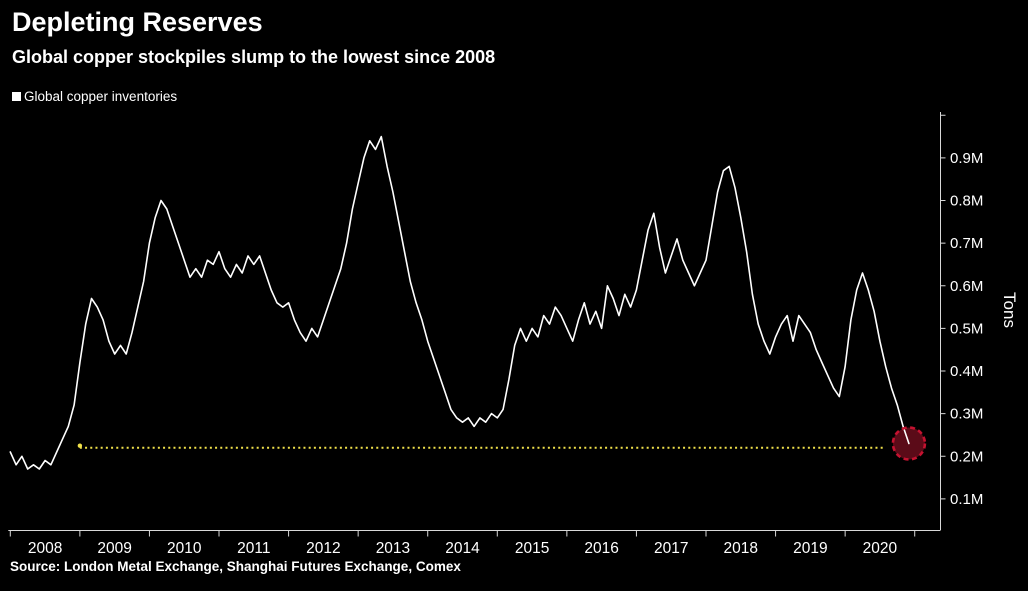 The width and height of the screenshot is (1028, 591). What do you see at coordinates (671, 548) in the screenshot?
I see `x-tick-label: 2017` at bounding box center [671, 548].